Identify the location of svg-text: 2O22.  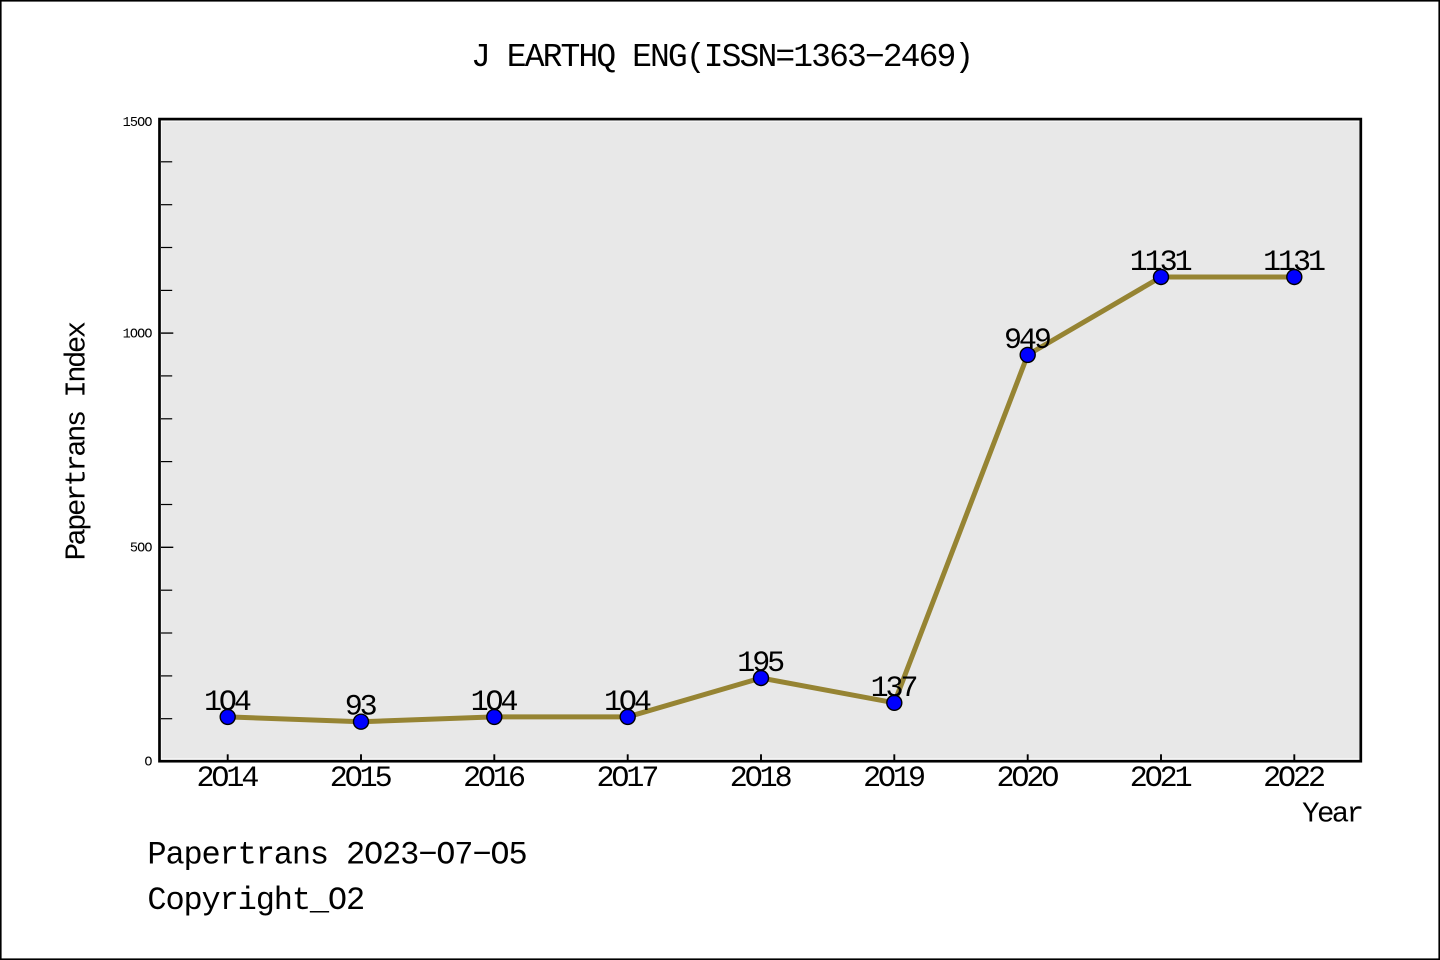
(1293, 779).